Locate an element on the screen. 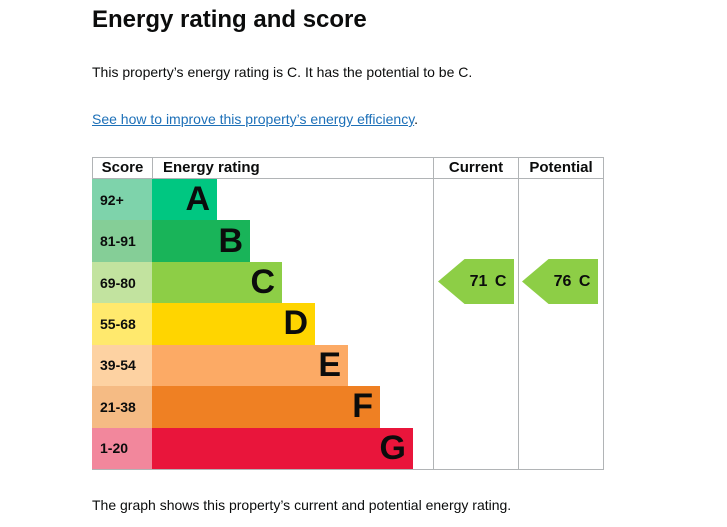  score-range-a: 92+ is located at coordinates (122, 200).